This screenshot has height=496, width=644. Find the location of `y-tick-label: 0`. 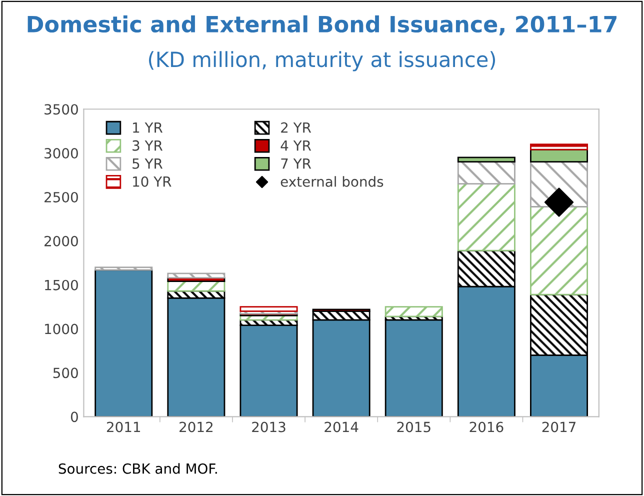

y-tick-label: 0 is located at coordinates (74, 417).